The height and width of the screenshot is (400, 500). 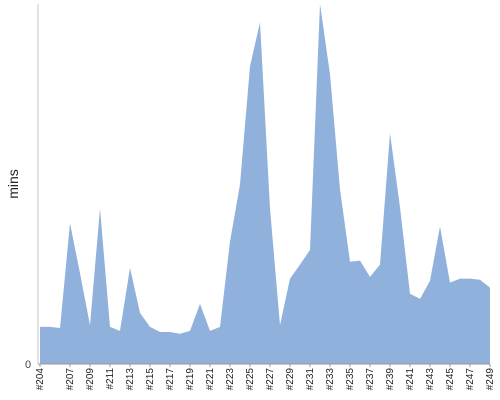 What do you see at coordinates (370, 379) in the screenshot?
I see `x-tick-label: #237` at bounding box center [370, 379].